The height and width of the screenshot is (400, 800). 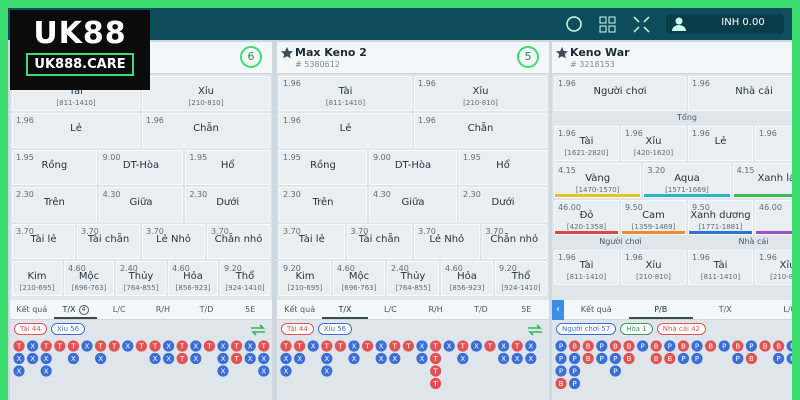 I want to click on bet-label: Mộc, so click(x=359, y=276).